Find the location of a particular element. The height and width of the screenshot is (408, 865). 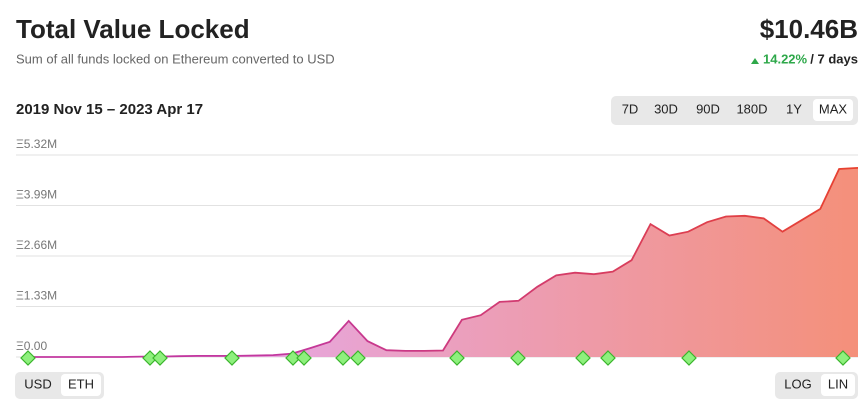

range-button: 180D is located at coordinates (751, 108).